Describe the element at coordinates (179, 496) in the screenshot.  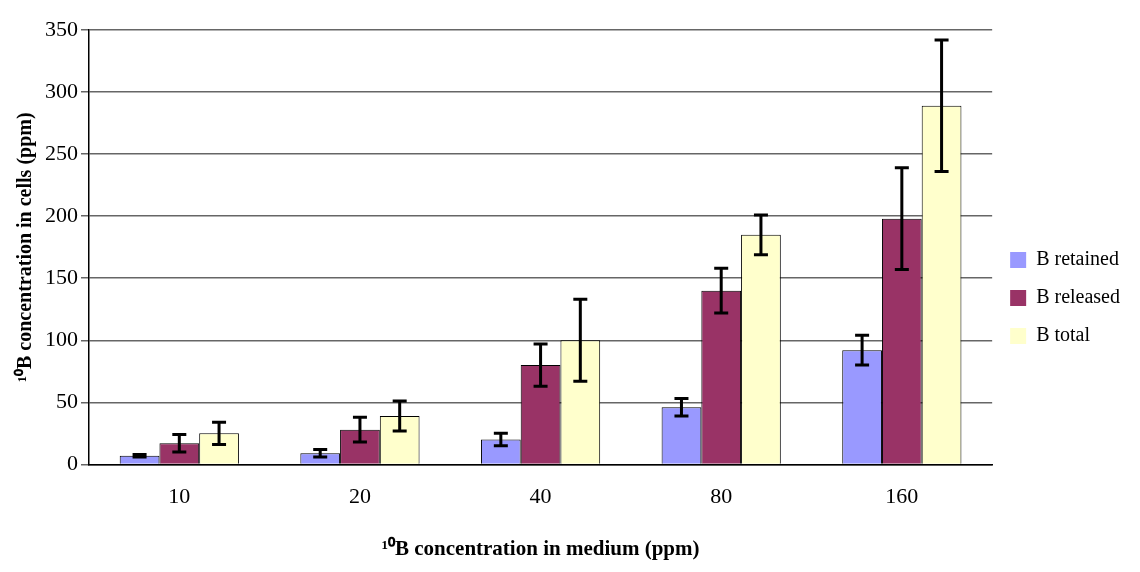
I see `x-tick-label: 10` at that location.